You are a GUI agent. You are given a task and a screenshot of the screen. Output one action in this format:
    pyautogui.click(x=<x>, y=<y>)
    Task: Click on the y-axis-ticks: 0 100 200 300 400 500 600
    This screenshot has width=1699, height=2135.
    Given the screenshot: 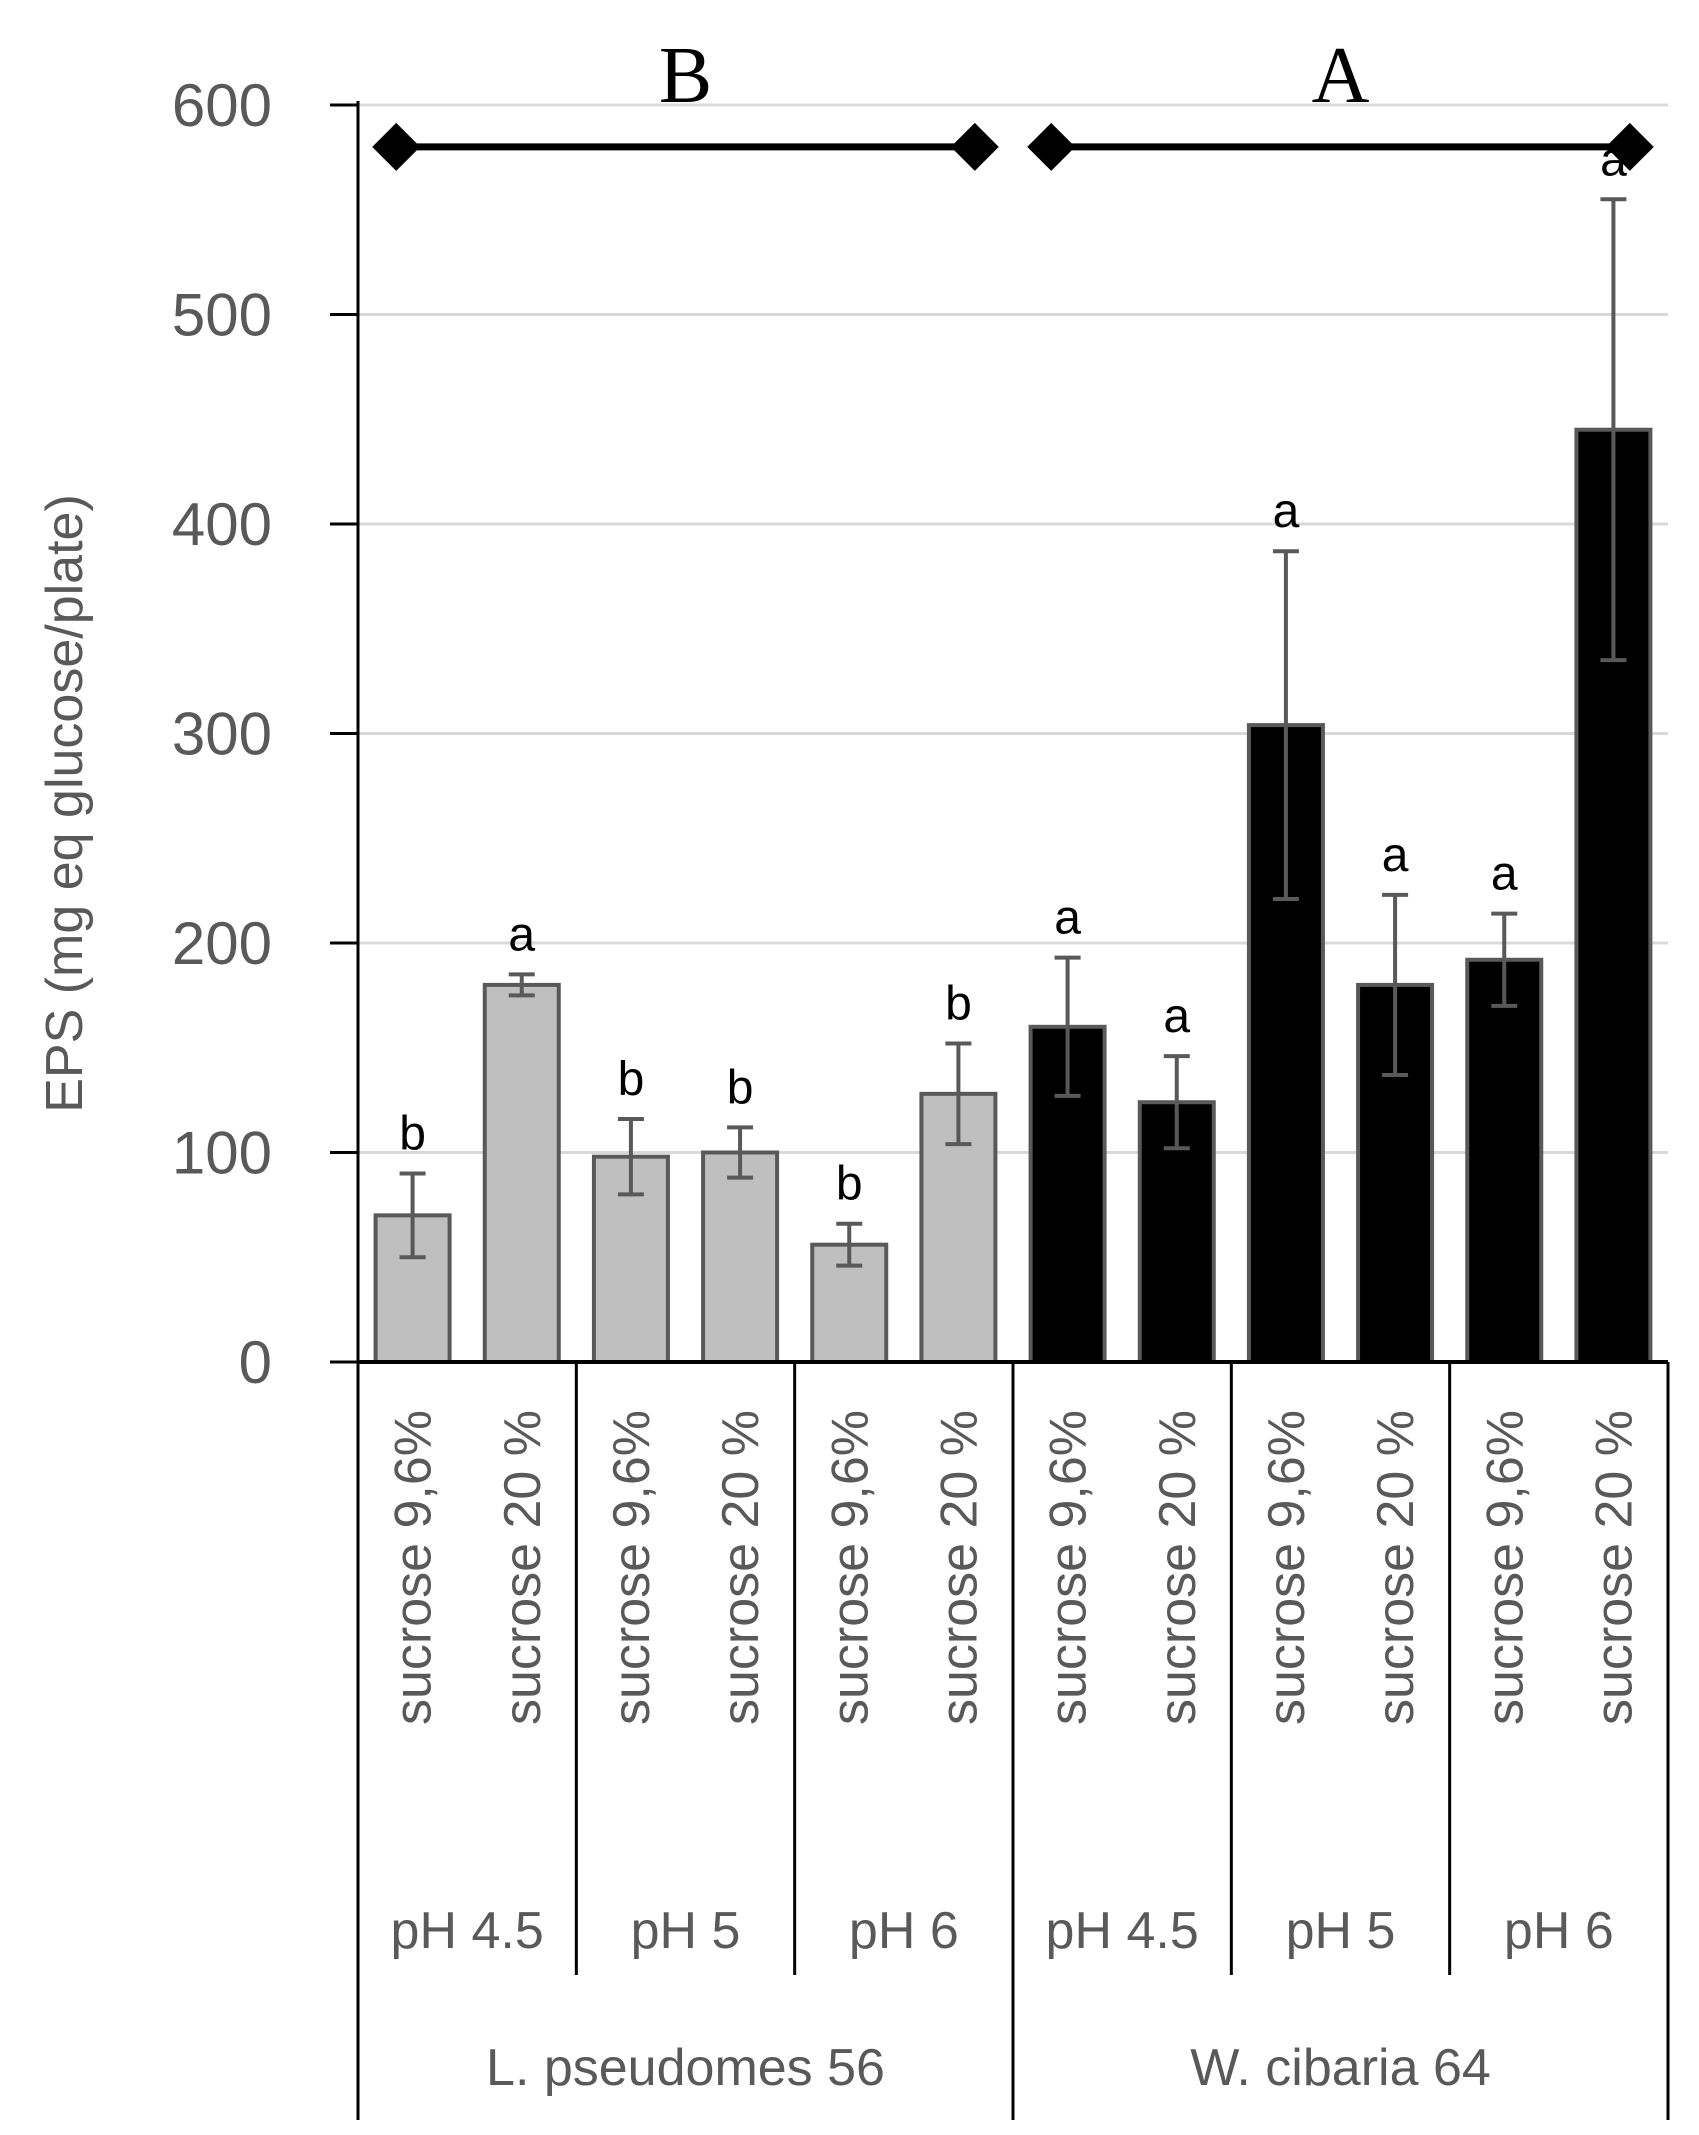 What is the action you would take?
    pyautogui.click(x=266, y=734)
    